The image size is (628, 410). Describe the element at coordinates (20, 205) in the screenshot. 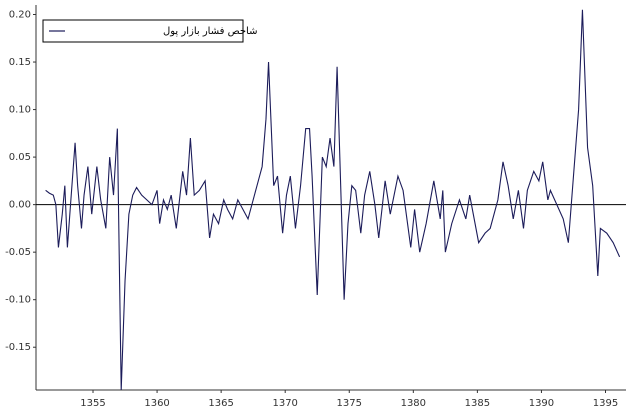

I see `y-tick-label: 0.00` at that location.